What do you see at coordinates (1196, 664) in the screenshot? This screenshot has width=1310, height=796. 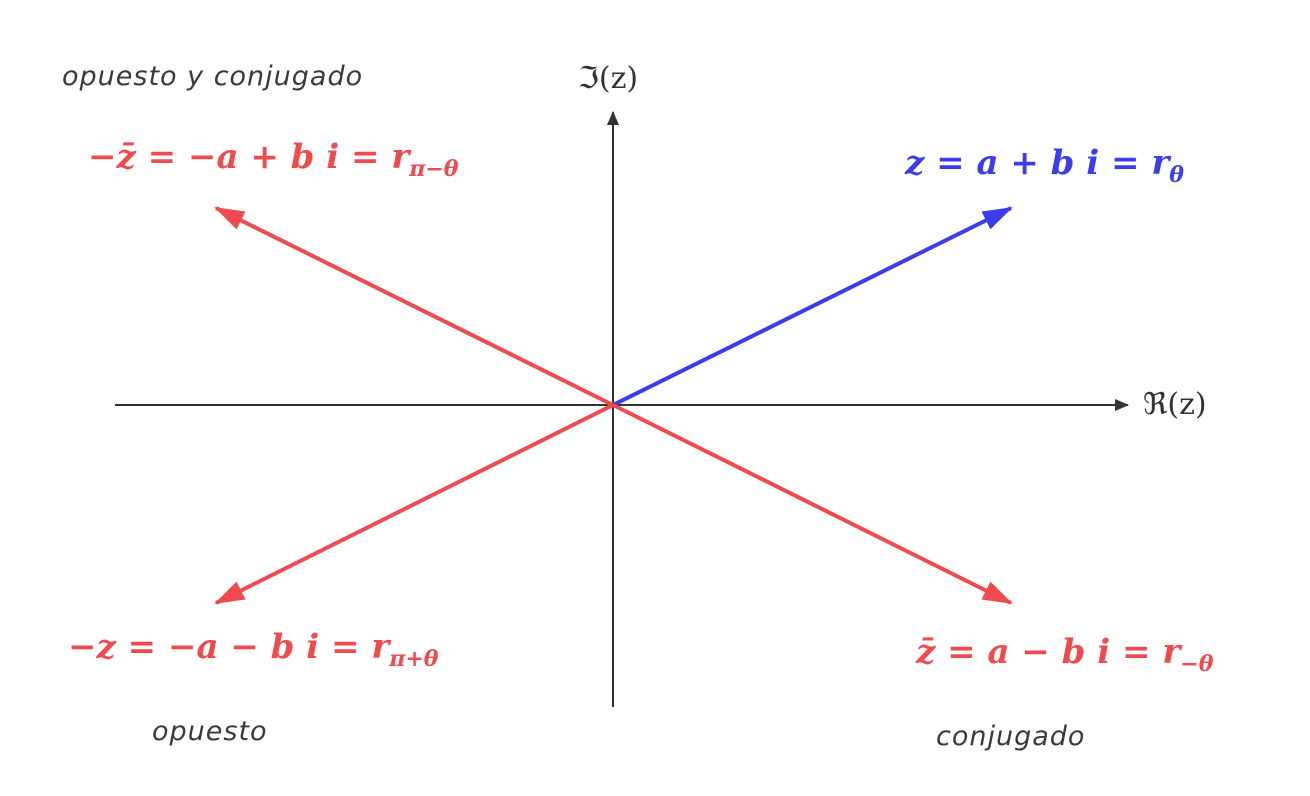 I see `label-conj-sub: −θ` at bounding box center [1196, 664].